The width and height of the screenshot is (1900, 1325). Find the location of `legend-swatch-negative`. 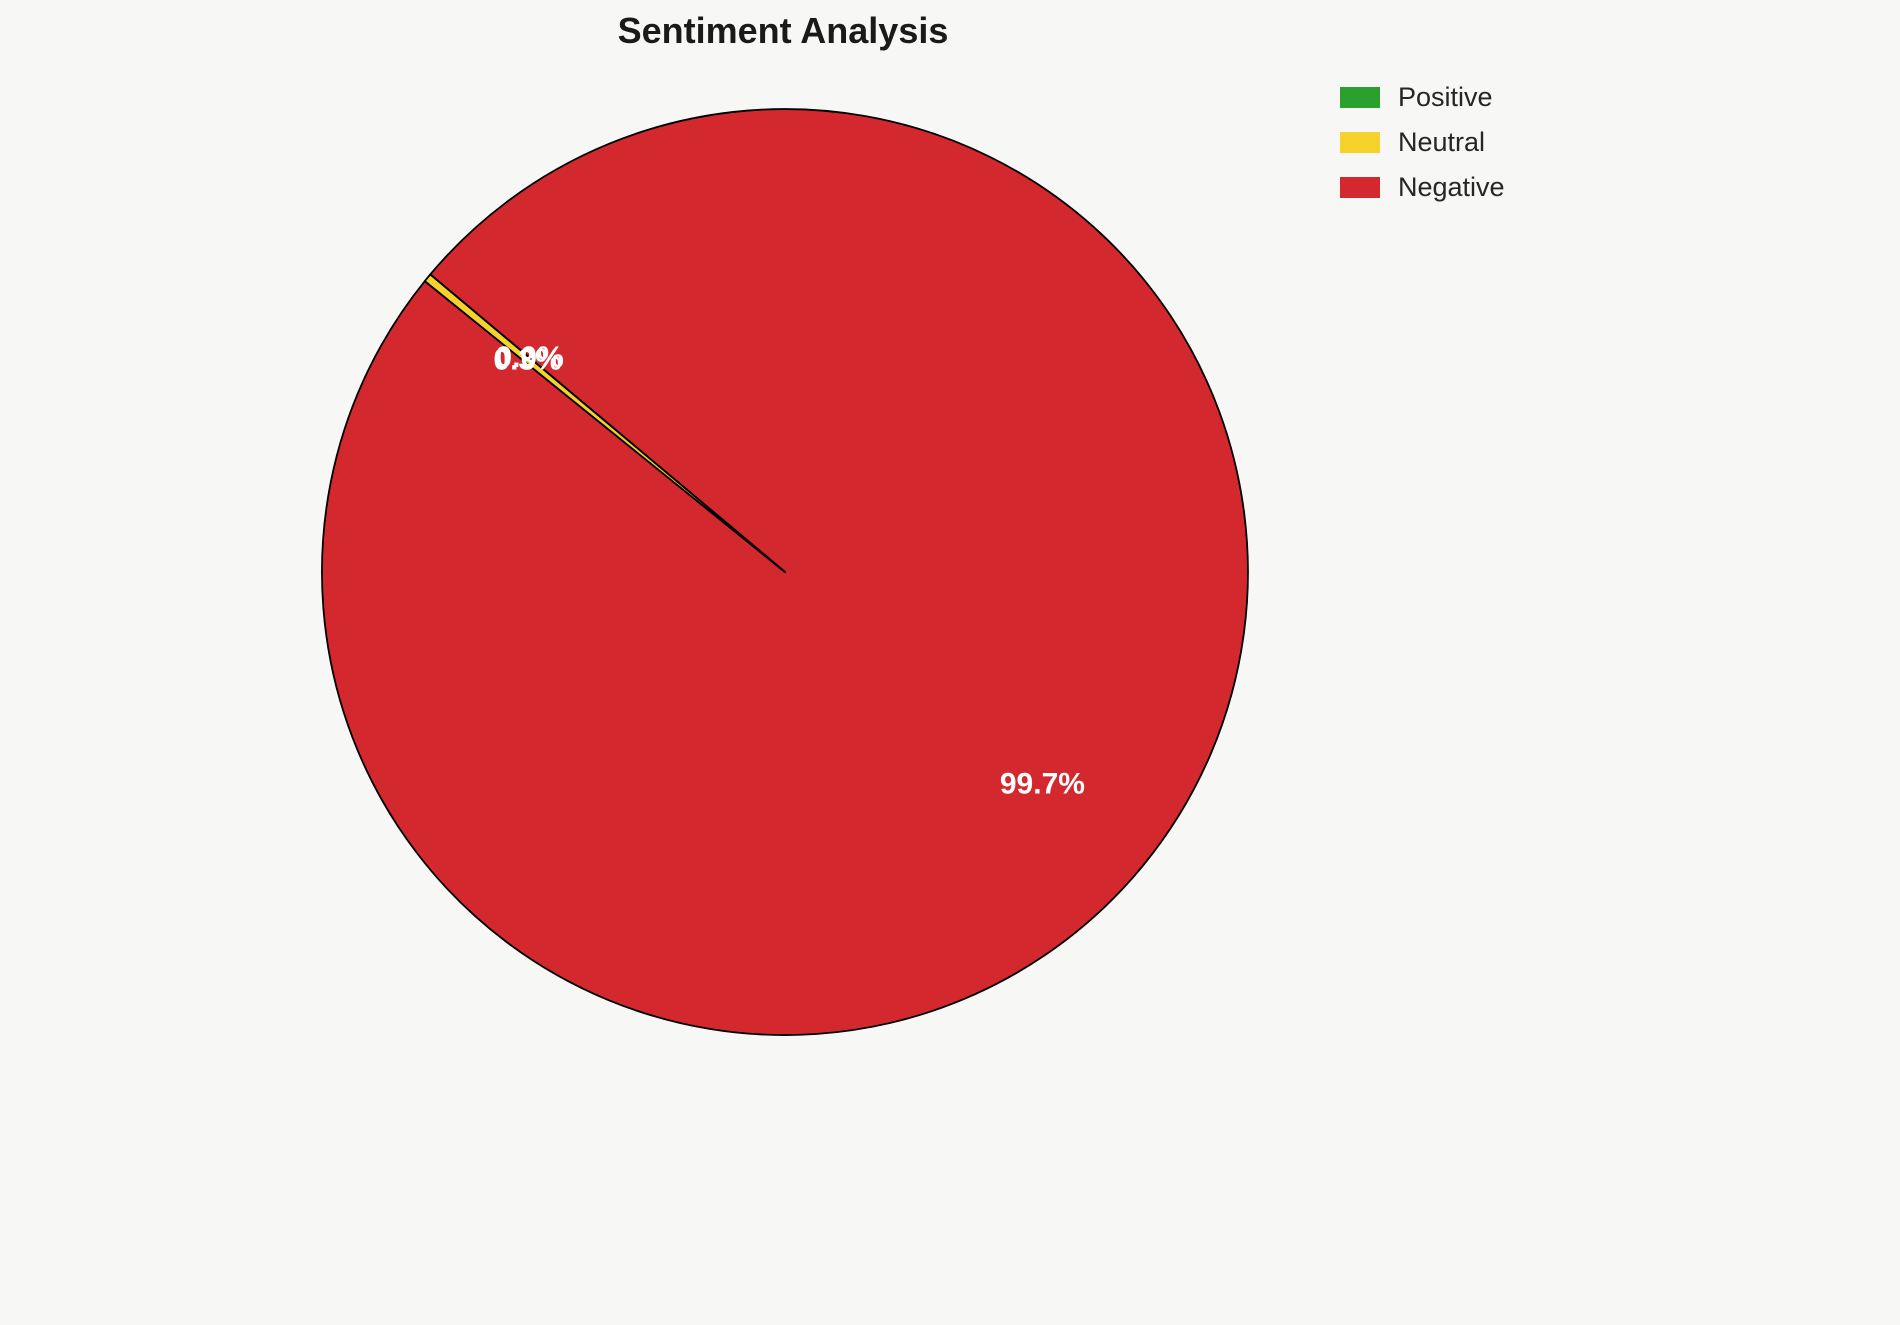

legend-swatch-negative is located at coordinates (1360, 187).